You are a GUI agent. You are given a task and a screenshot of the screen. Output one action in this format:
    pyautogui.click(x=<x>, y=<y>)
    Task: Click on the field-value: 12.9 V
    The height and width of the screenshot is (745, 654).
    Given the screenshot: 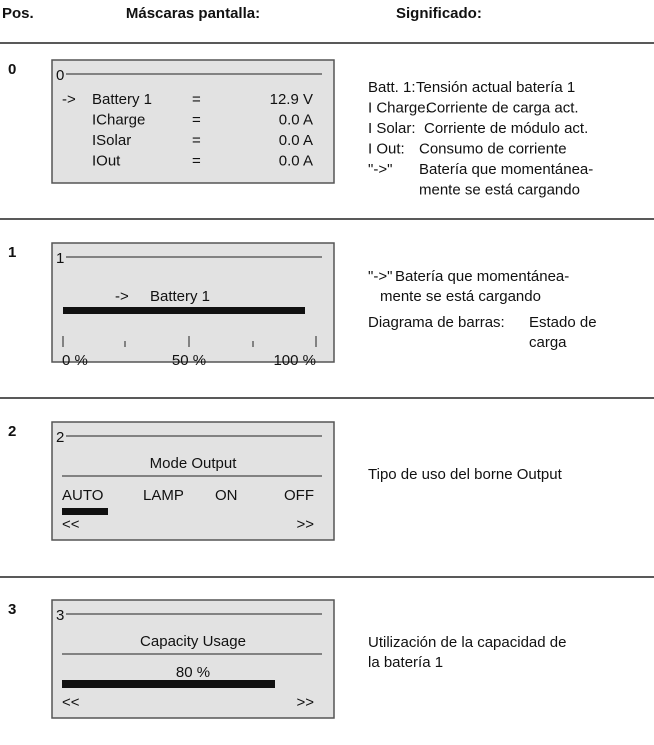 What is the action you would take?
    pyautogui.click(x=291, y=99)
    